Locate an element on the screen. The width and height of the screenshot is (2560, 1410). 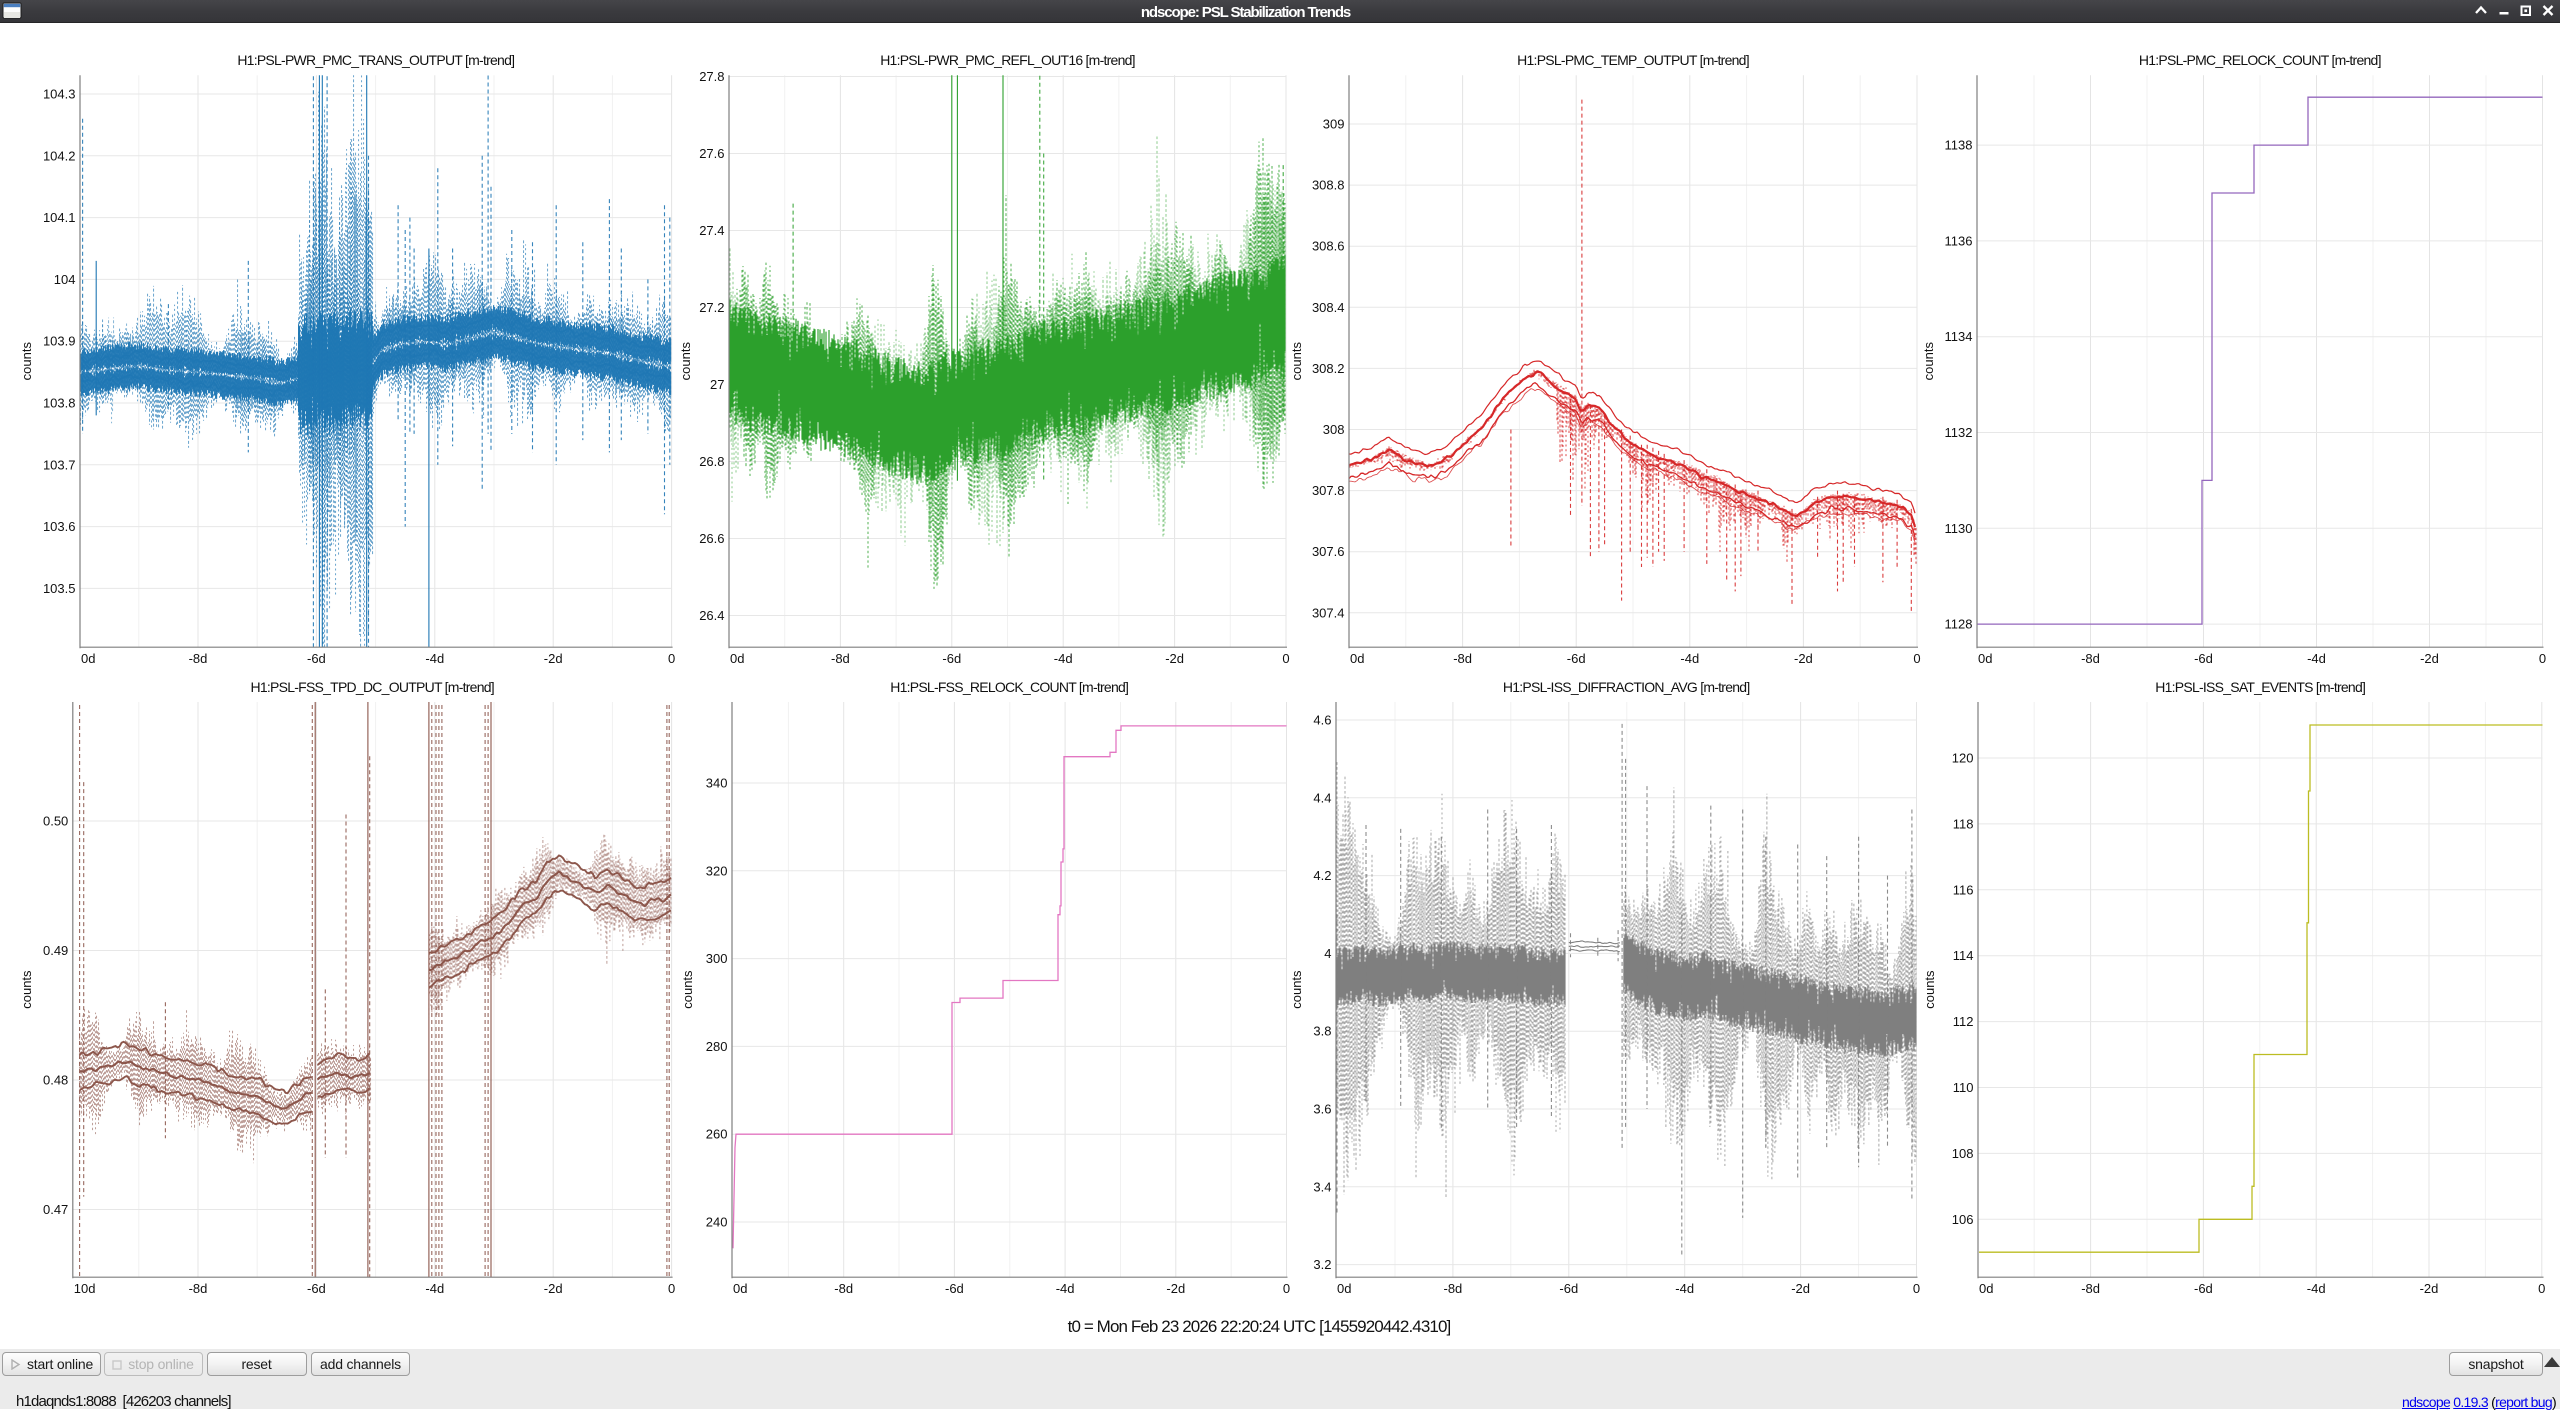
svg-text: 4 is located at coordinates (1327, 953).